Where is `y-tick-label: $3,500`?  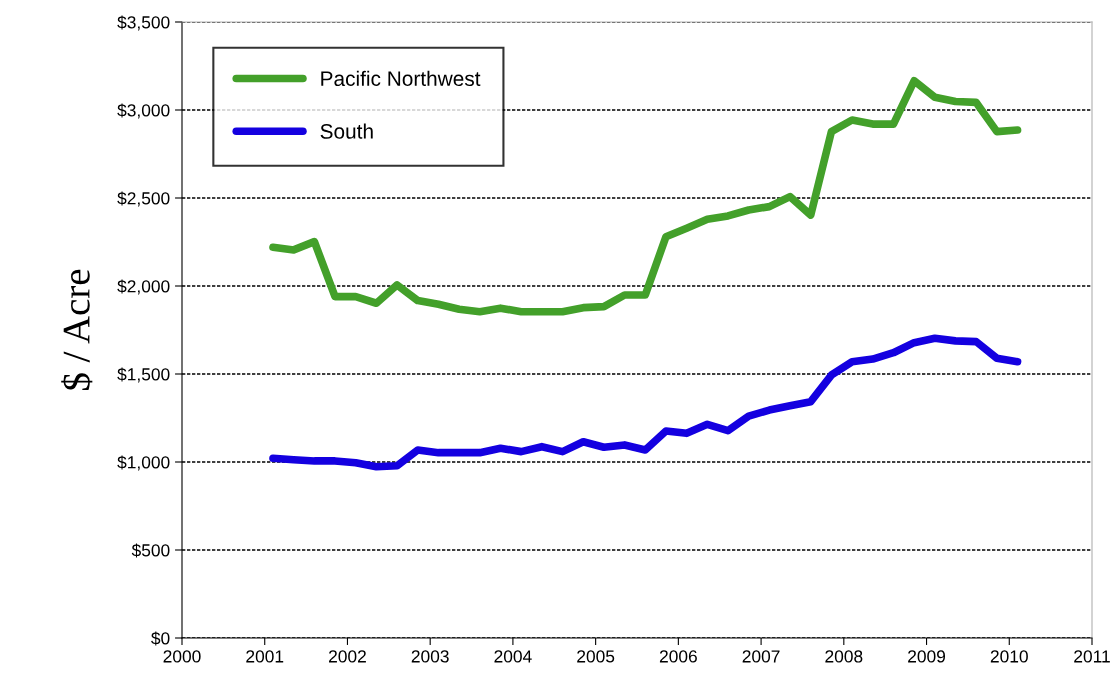
y-tick-label: $3,500 is located at coordinates (143, 23).